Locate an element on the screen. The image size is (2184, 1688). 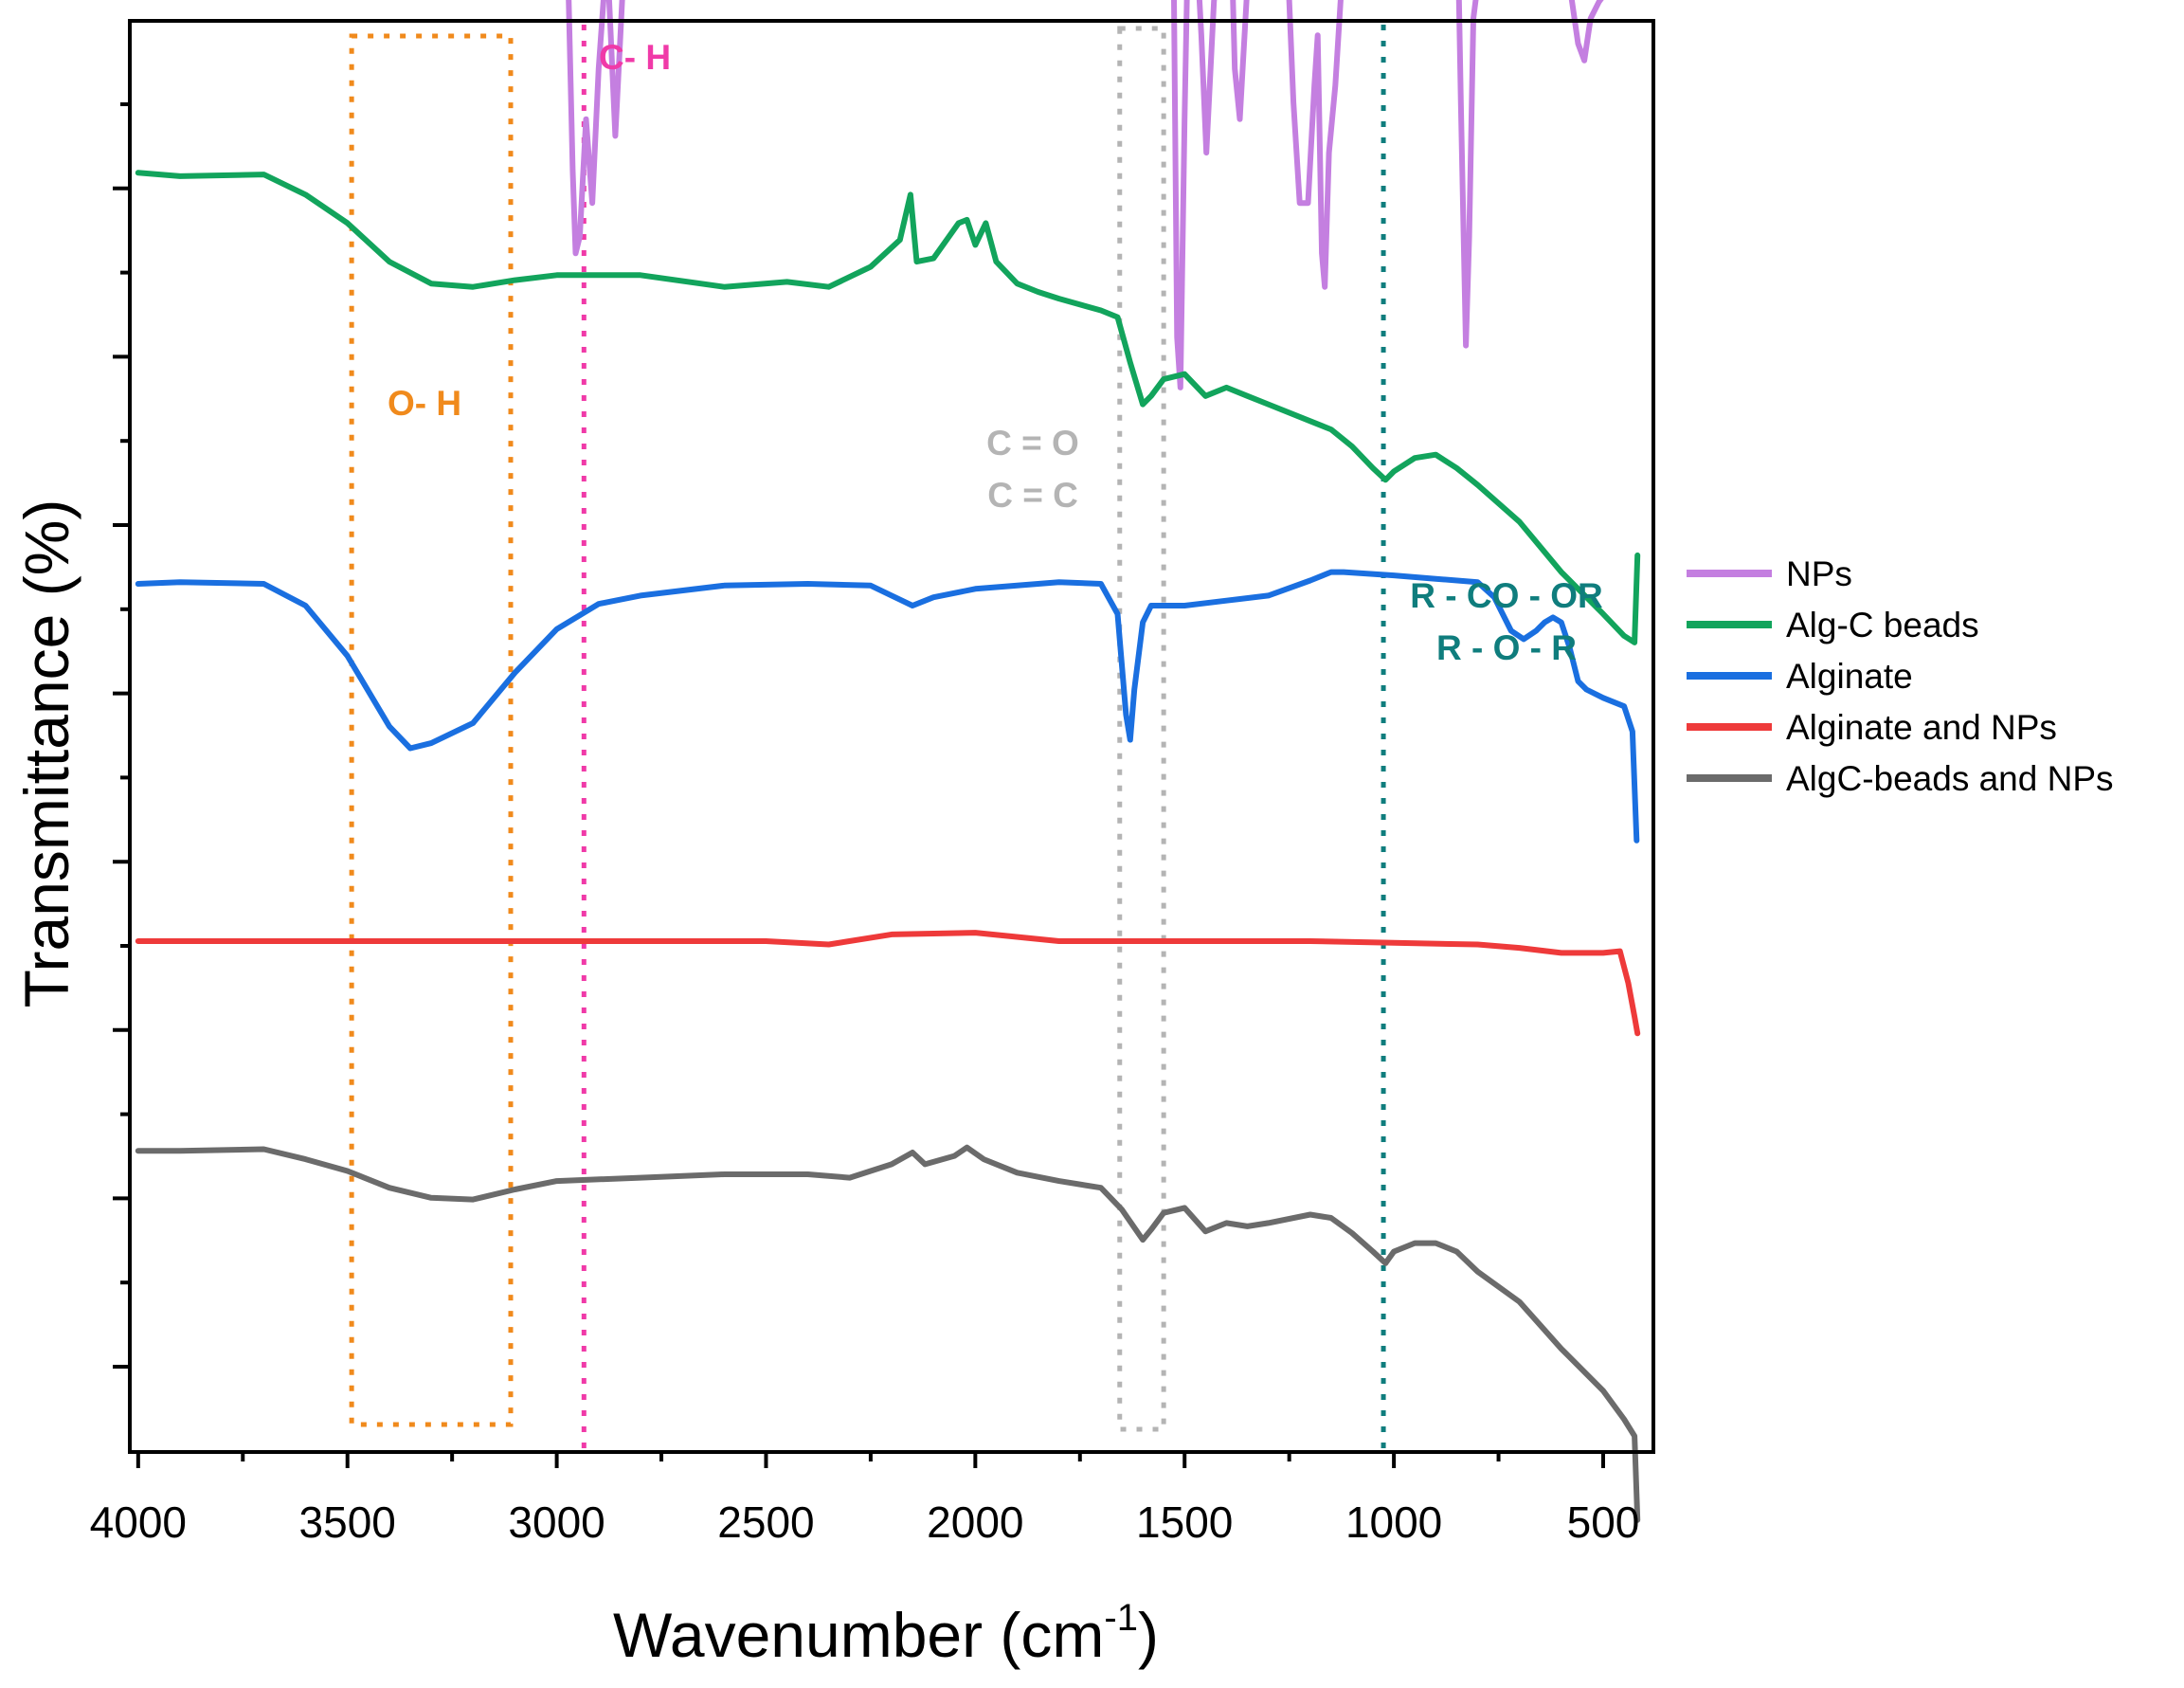
oh-label: O- H is located at coordinates (424, 404).